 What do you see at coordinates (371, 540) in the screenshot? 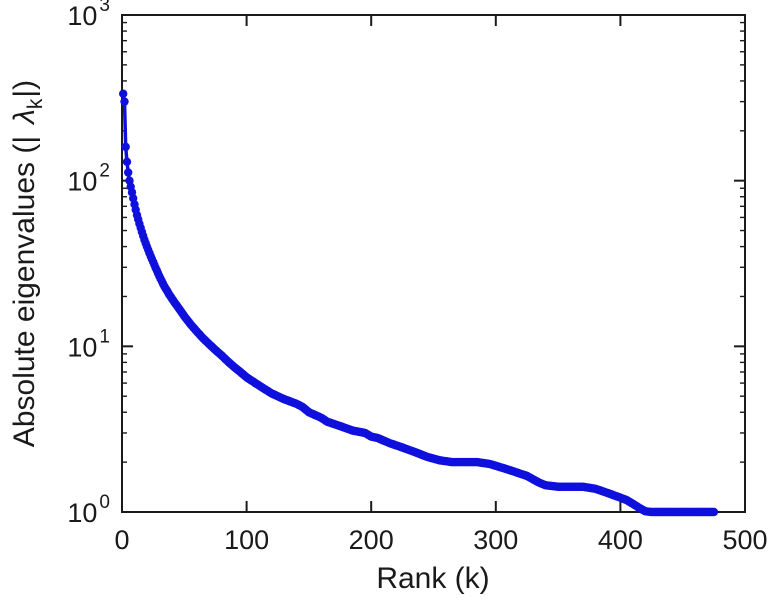
I see `x-tick-label: 200` at bounding box center [371, 540].